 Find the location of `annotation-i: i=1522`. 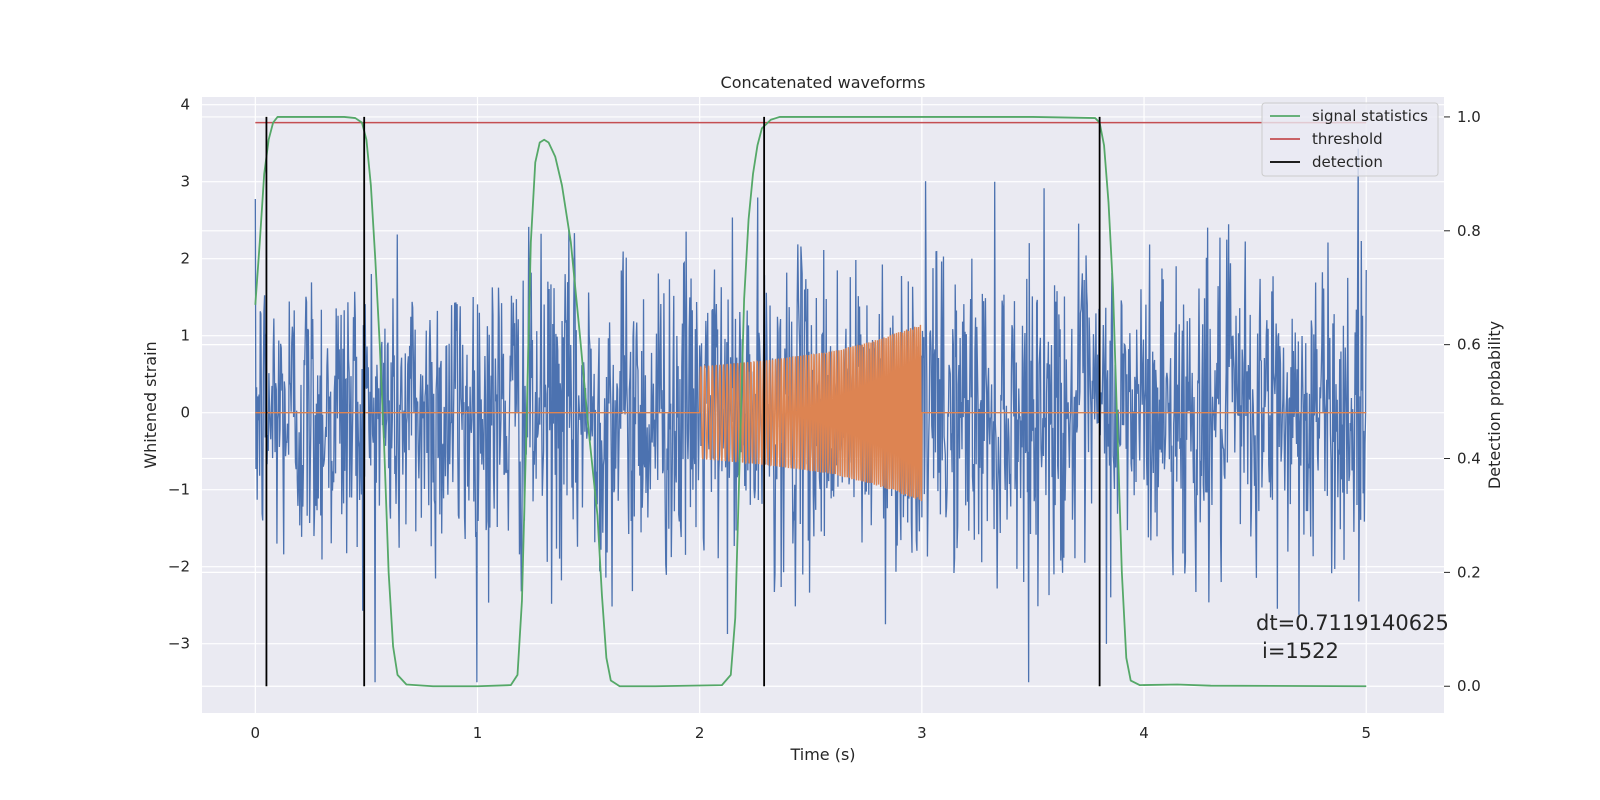

annotation-i: i=1522 is located at coordinates (1300, 651).